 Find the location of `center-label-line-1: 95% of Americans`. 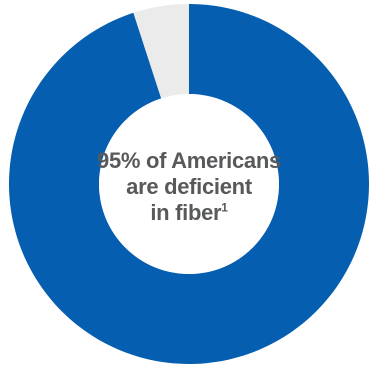

center-label-line-1: 95% of Americans is located at coordinates (189, 160).